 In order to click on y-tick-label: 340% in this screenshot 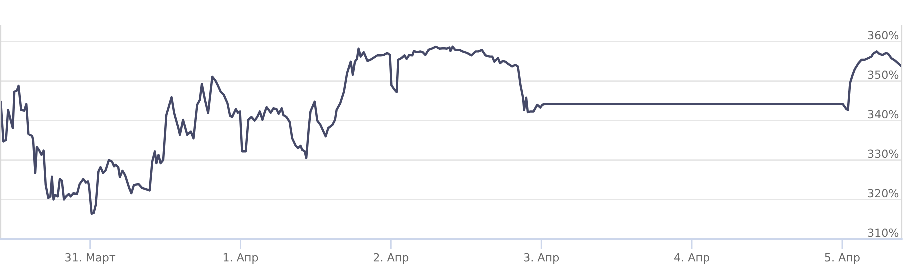, I will do `click(883, 114)`.